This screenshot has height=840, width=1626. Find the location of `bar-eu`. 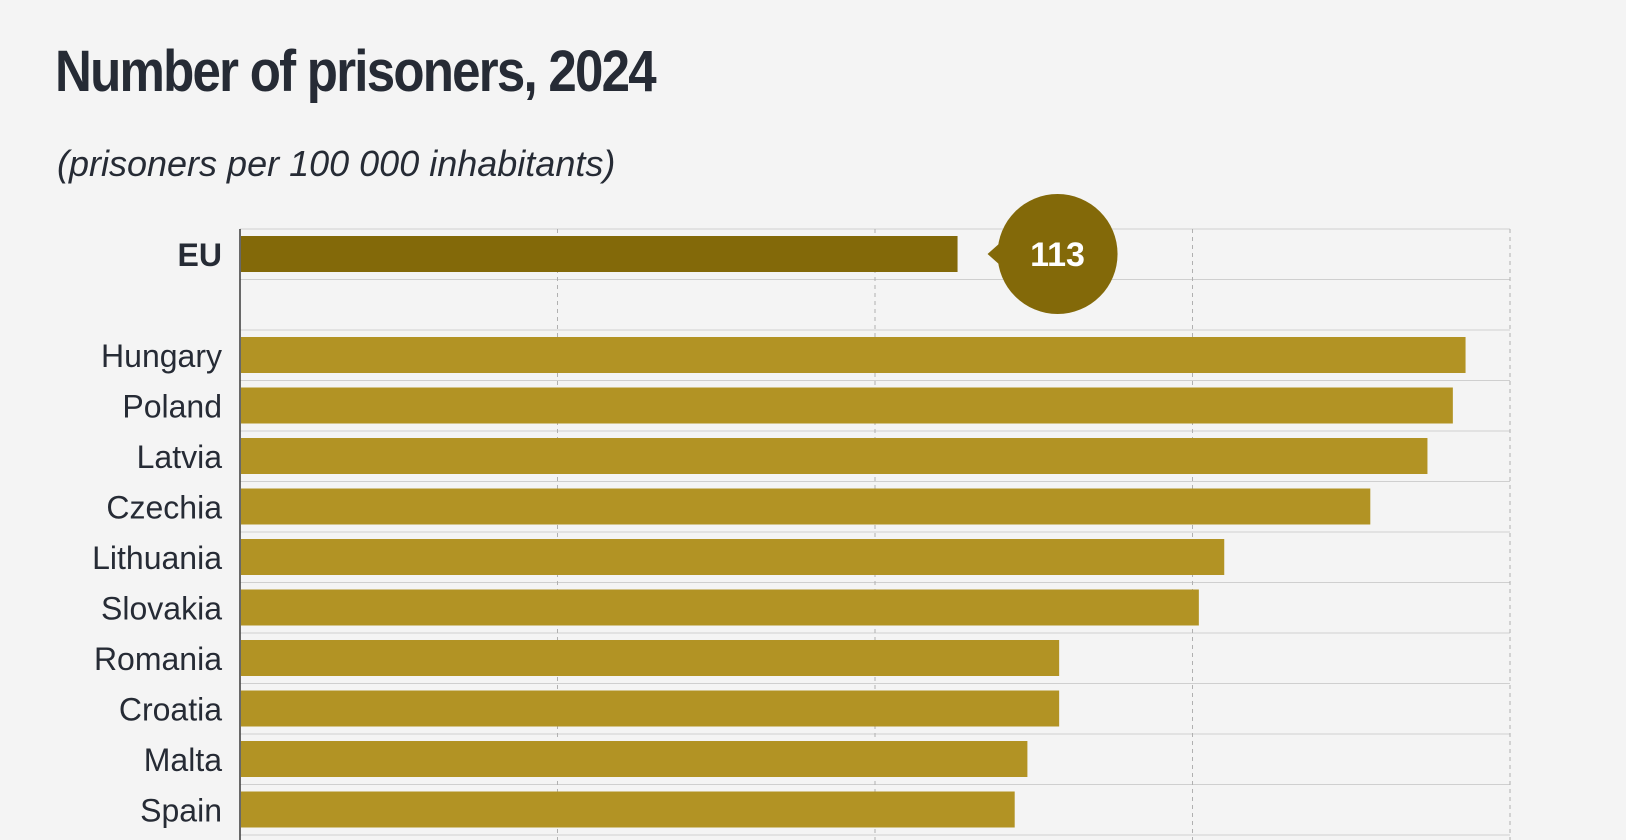

bar-eu is located at coordinates (599, 254).